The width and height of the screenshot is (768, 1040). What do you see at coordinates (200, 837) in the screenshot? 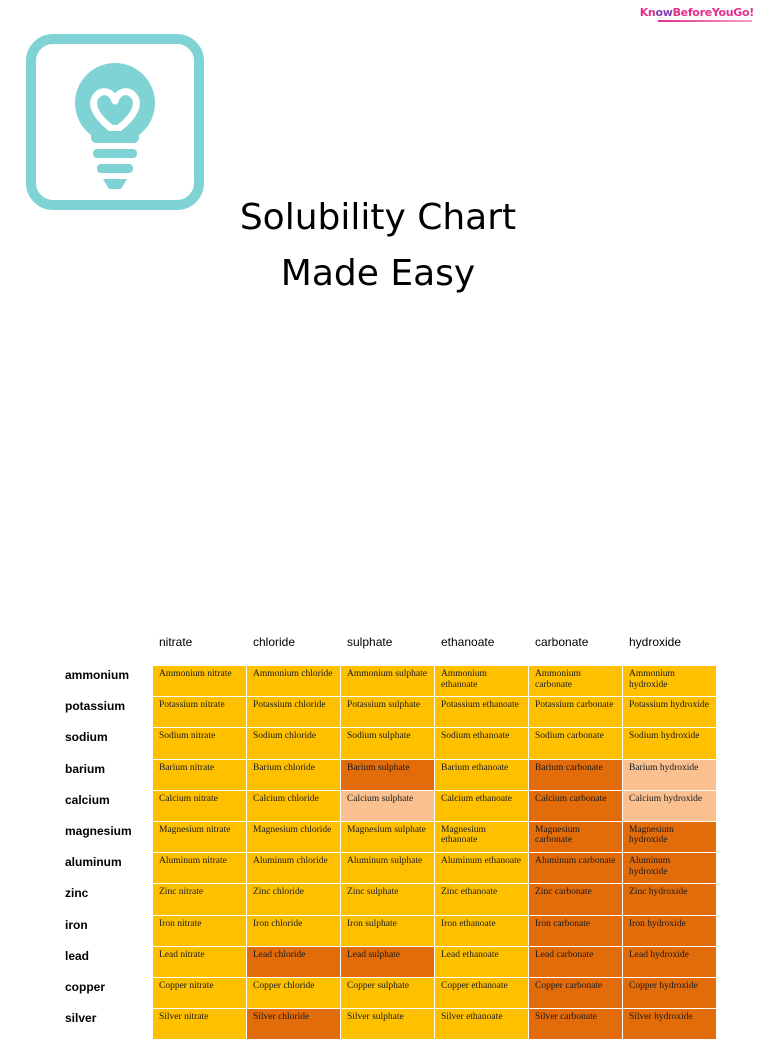
I see `table-cell: Magnesium nitrate` at bounding box center [200, 837].